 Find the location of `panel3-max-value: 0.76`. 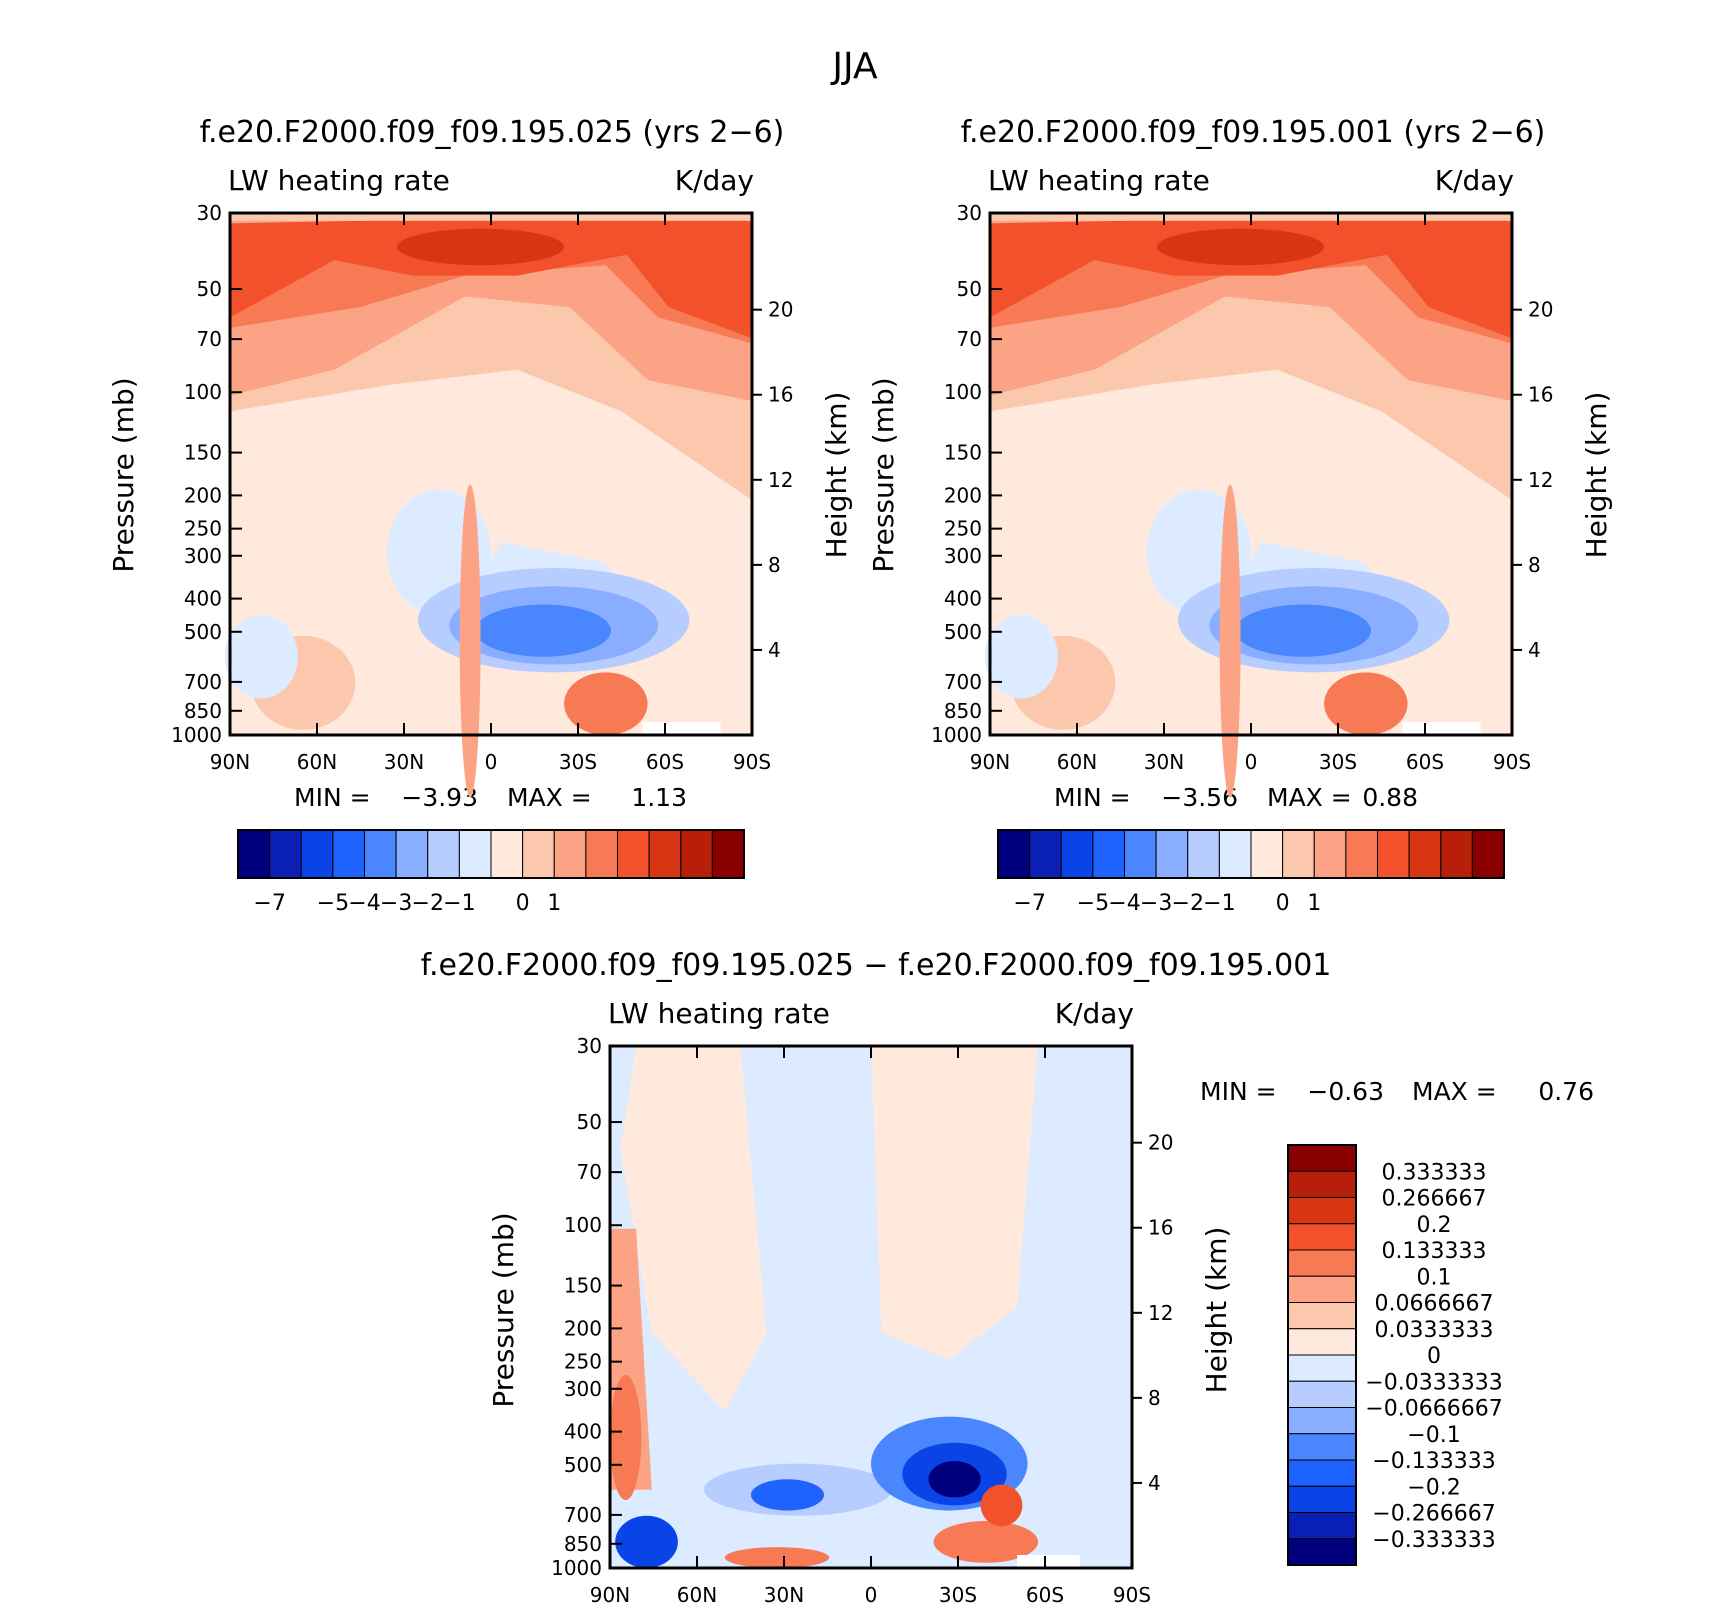

panel3-max-value: 0.76 is located at coordinates (1566, 1091).